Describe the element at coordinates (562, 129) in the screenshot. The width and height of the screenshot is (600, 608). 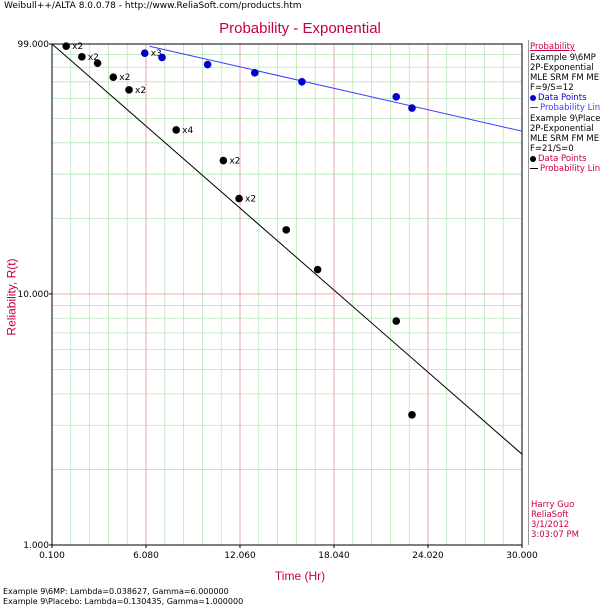
I see `legend-placebo-line-1: 2P-Exponential` at that location.